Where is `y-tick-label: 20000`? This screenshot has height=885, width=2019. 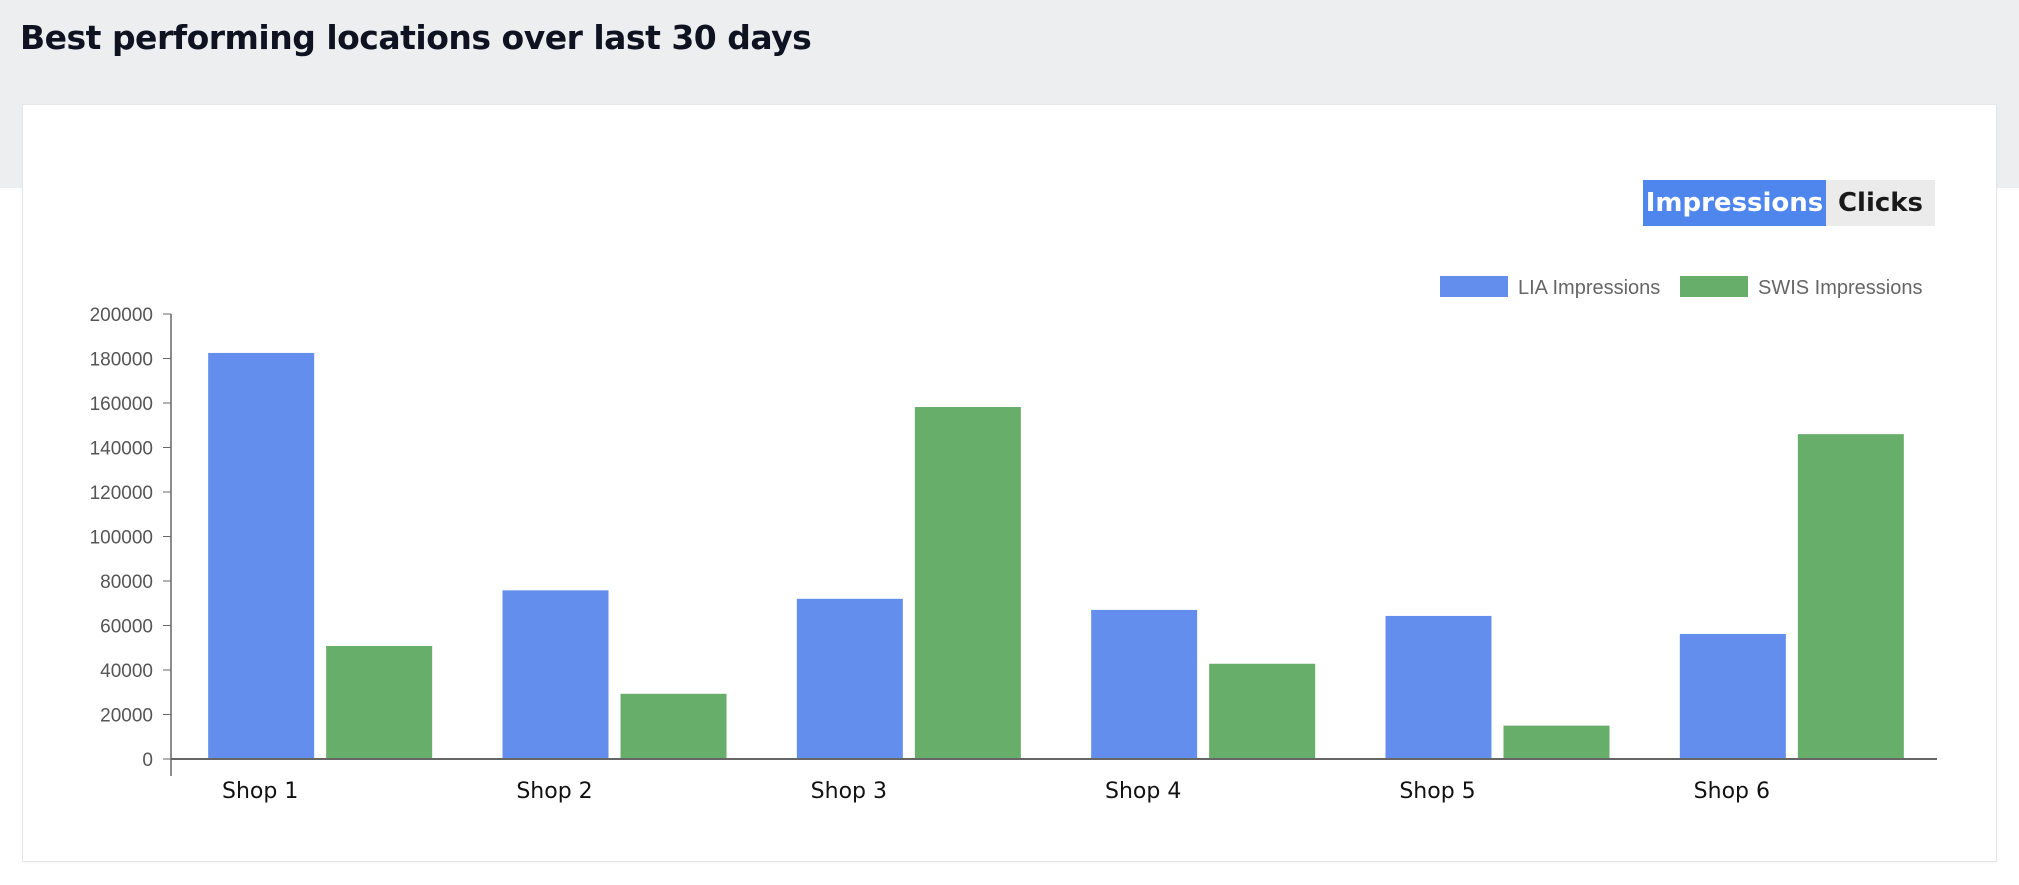 y-tick-label: 20000 is located at coordinates (126, 716).